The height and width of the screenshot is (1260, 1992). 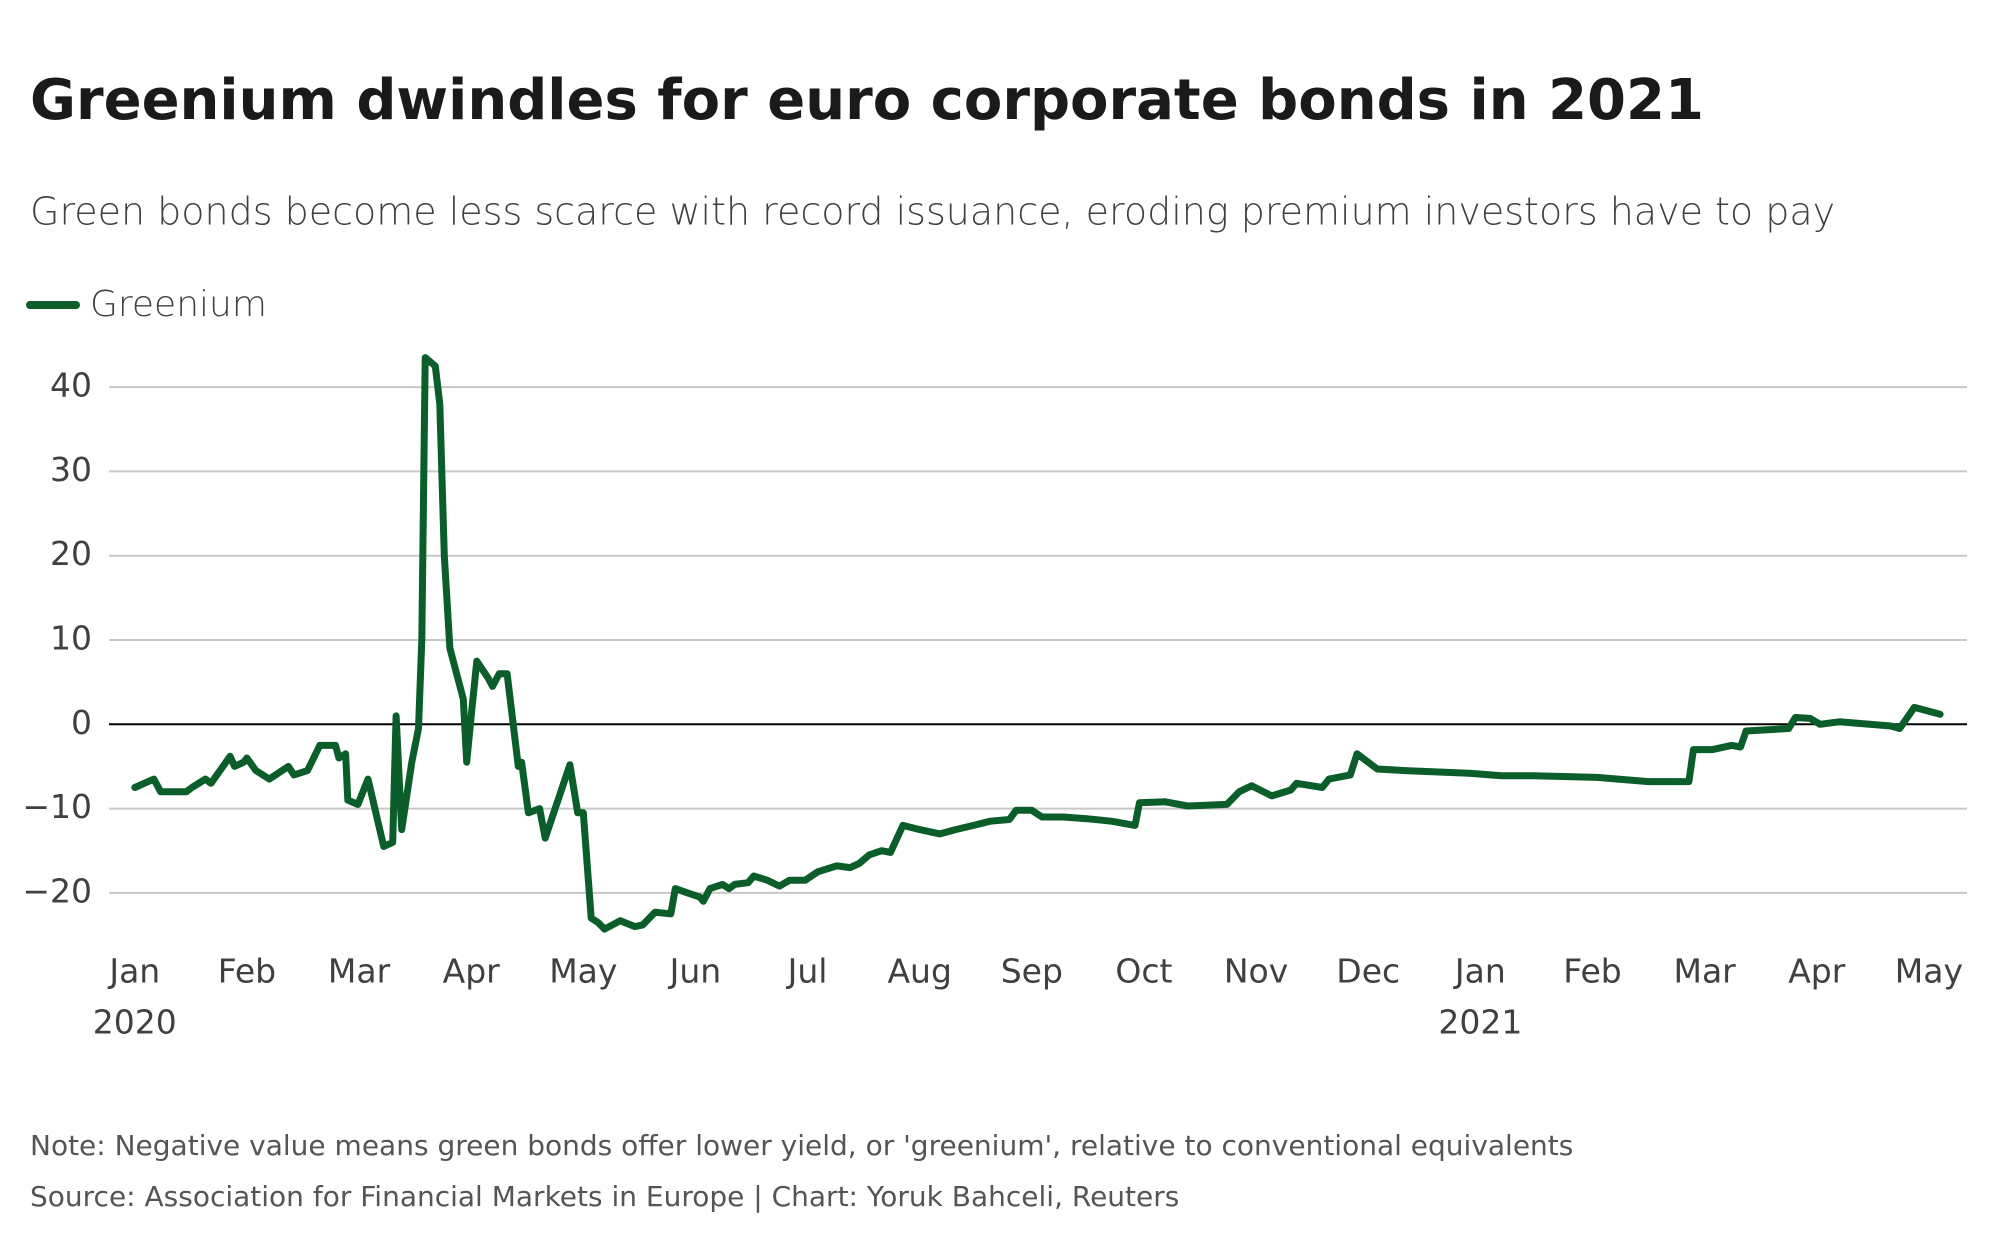 What do you see at coordinates (1256, 971) in the screenshot?
I see `x-tick-label: Nov` at bounding box center [1256, 971].